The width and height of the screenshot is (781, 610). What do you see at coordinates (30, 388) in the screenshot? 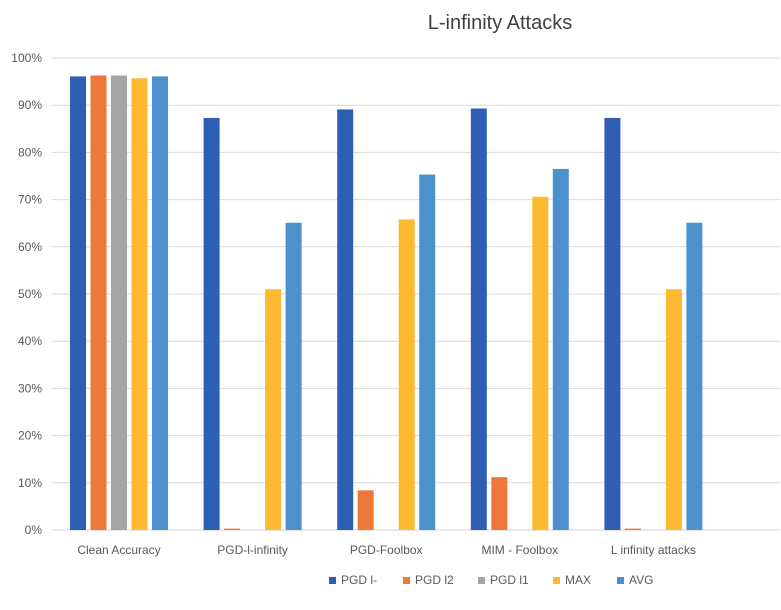
I see `y-tick-label: 30%` at bounding box center [30, 388].